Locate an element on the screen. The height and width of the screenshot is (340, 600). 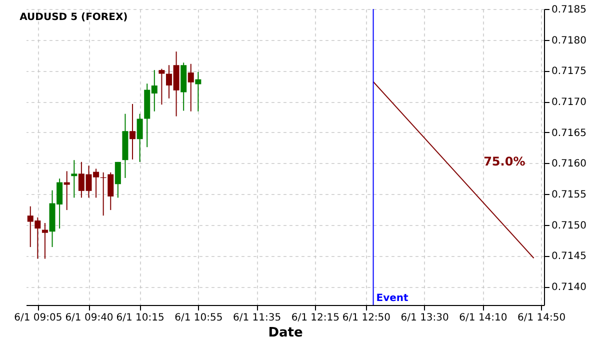
chart-title: AUDUSD 5 (FOREX) is located at coordinates (74, 17).